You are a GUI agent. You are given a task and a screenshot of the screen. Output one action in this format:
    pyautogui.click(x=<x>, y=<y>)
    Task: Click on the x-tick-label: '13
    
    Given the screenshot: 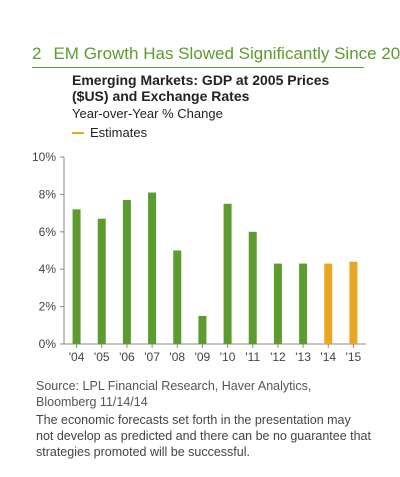 What is the action you would take?
    pyautogui.click(x=303, y=357)
    